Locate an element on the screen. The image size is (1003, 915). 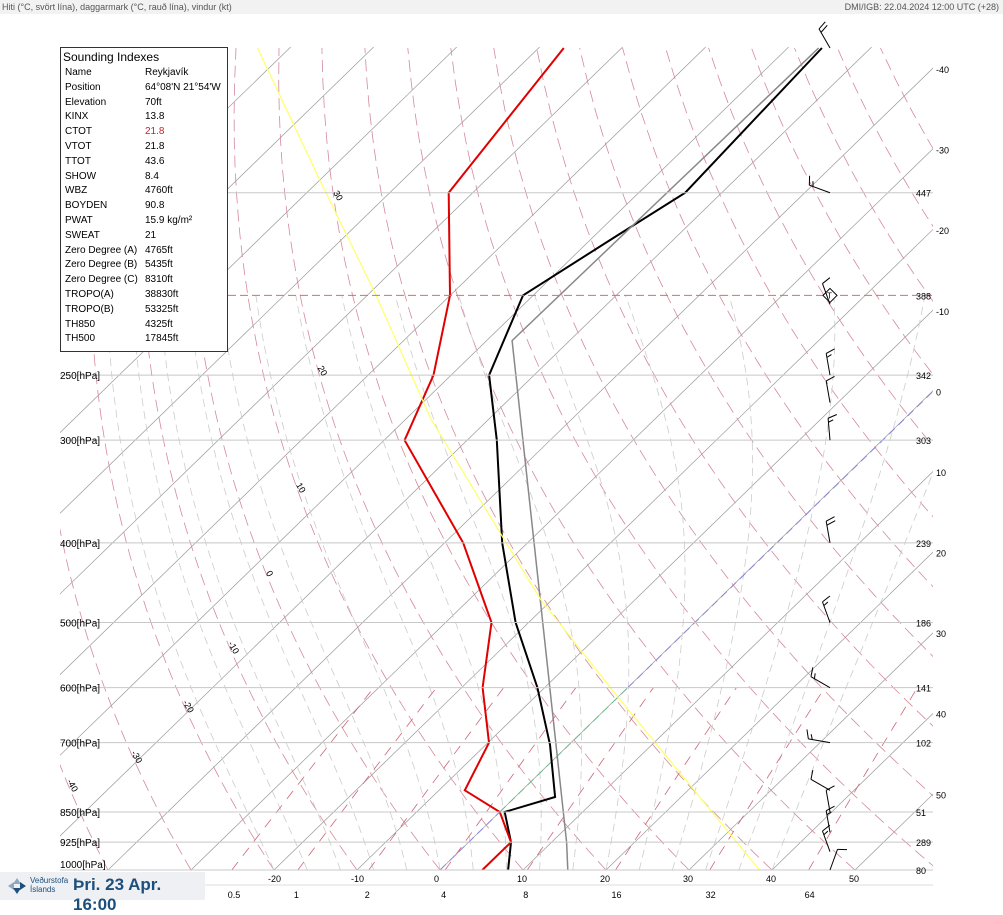
index-row: TROPO(B)53325ft is located at coordinates (145, 310).